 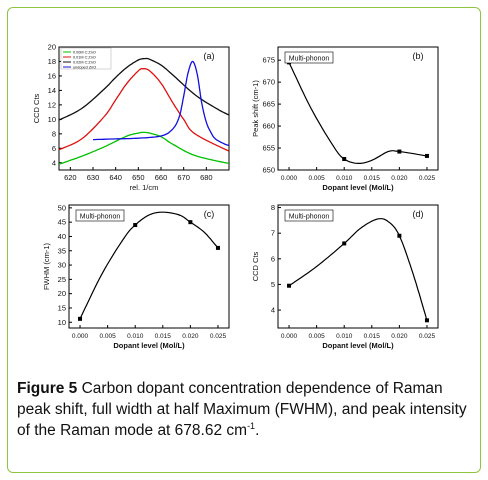 I want to click on panel-0-y-tick-label: 10, so click(x=52, y=119).